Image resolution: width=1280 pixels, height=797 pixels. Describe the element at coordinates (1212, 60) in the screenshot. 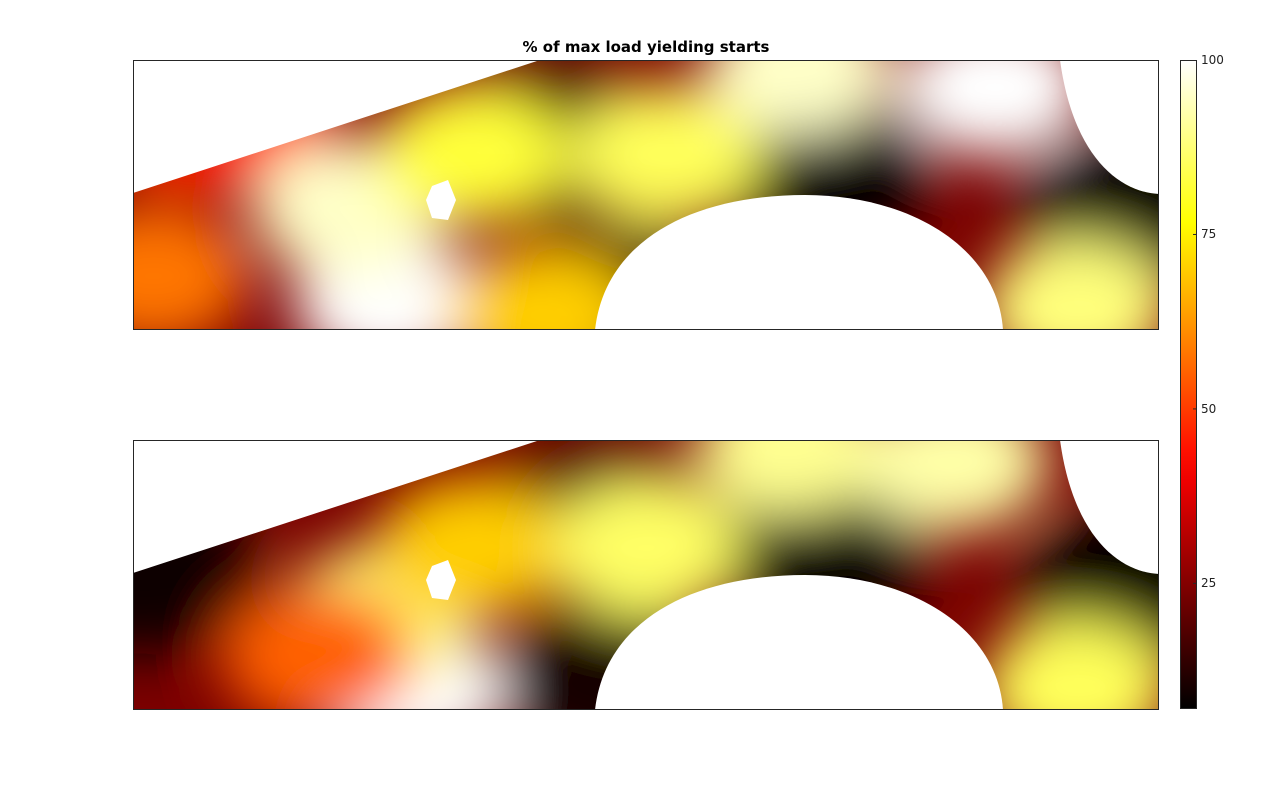

I see `colorbar-tick-label: 100` at that location.